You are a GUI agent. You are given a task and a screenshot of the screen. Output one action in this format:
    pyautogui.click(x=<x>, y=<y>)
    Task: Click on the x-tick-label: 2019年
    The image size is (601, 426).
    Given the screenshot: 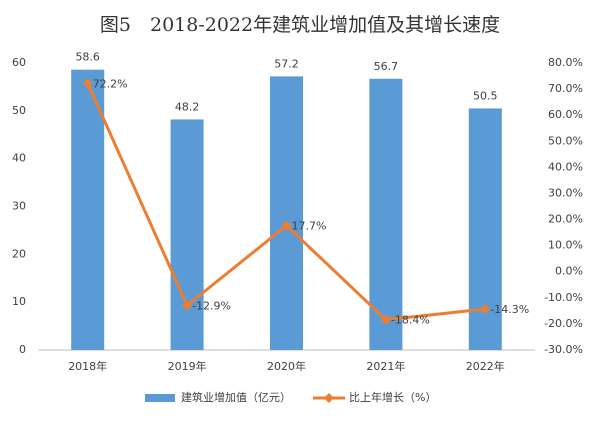 What is the action you would take?
    pyautogui.click(x=187, y=366)
    